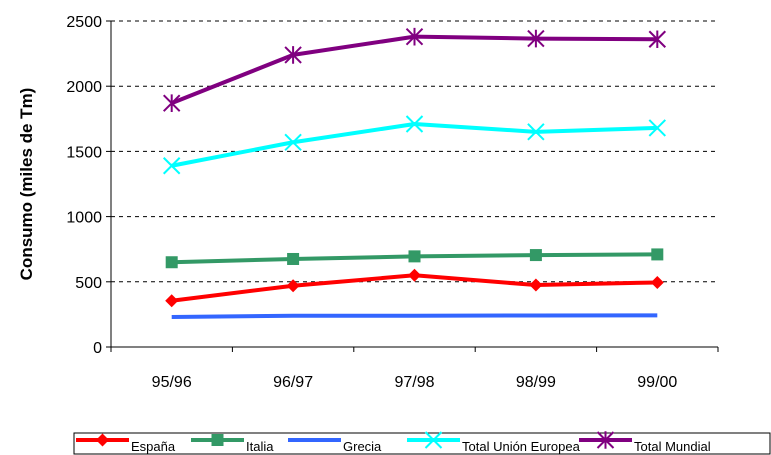 Image resolution: width=771 pixels, height=455 pixels. What do you see at coordinates (172, 382) in the screenshot?
I see `x-tick-label: 95/96` at bounding box center [172, 382].